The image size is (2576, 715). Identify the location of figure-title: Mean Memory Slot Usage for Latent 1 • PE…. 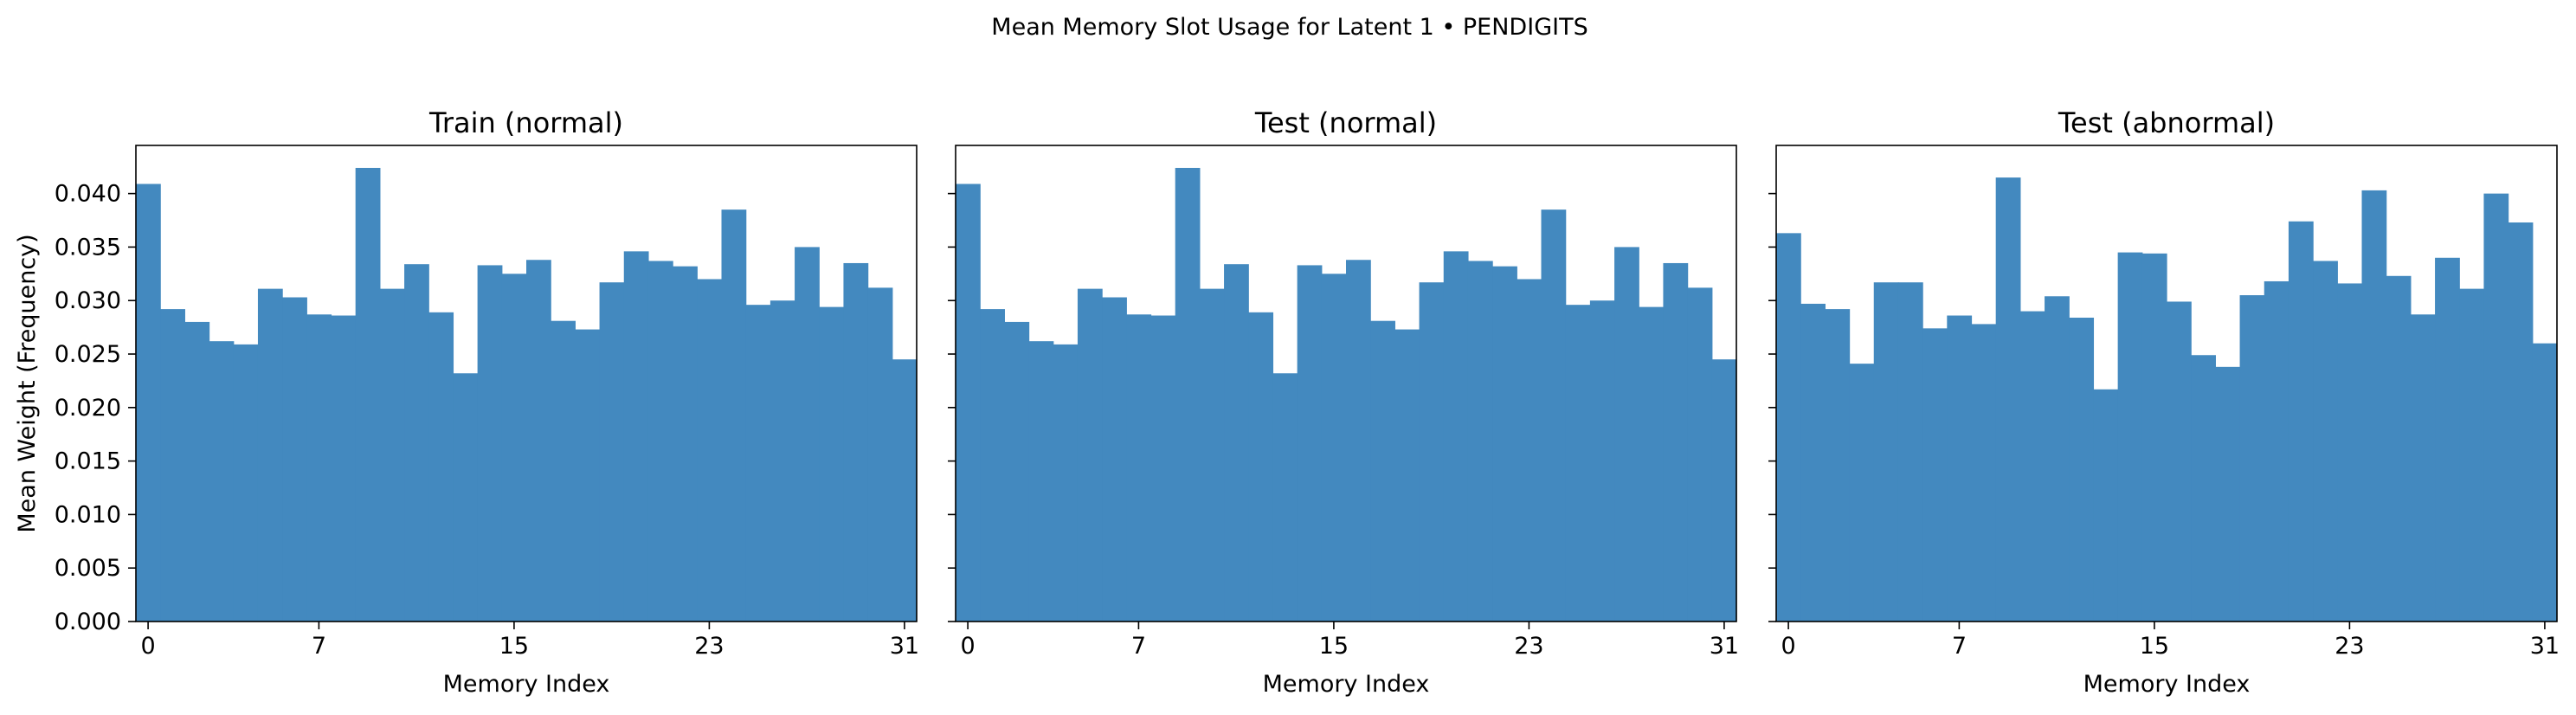
(1289, 28).